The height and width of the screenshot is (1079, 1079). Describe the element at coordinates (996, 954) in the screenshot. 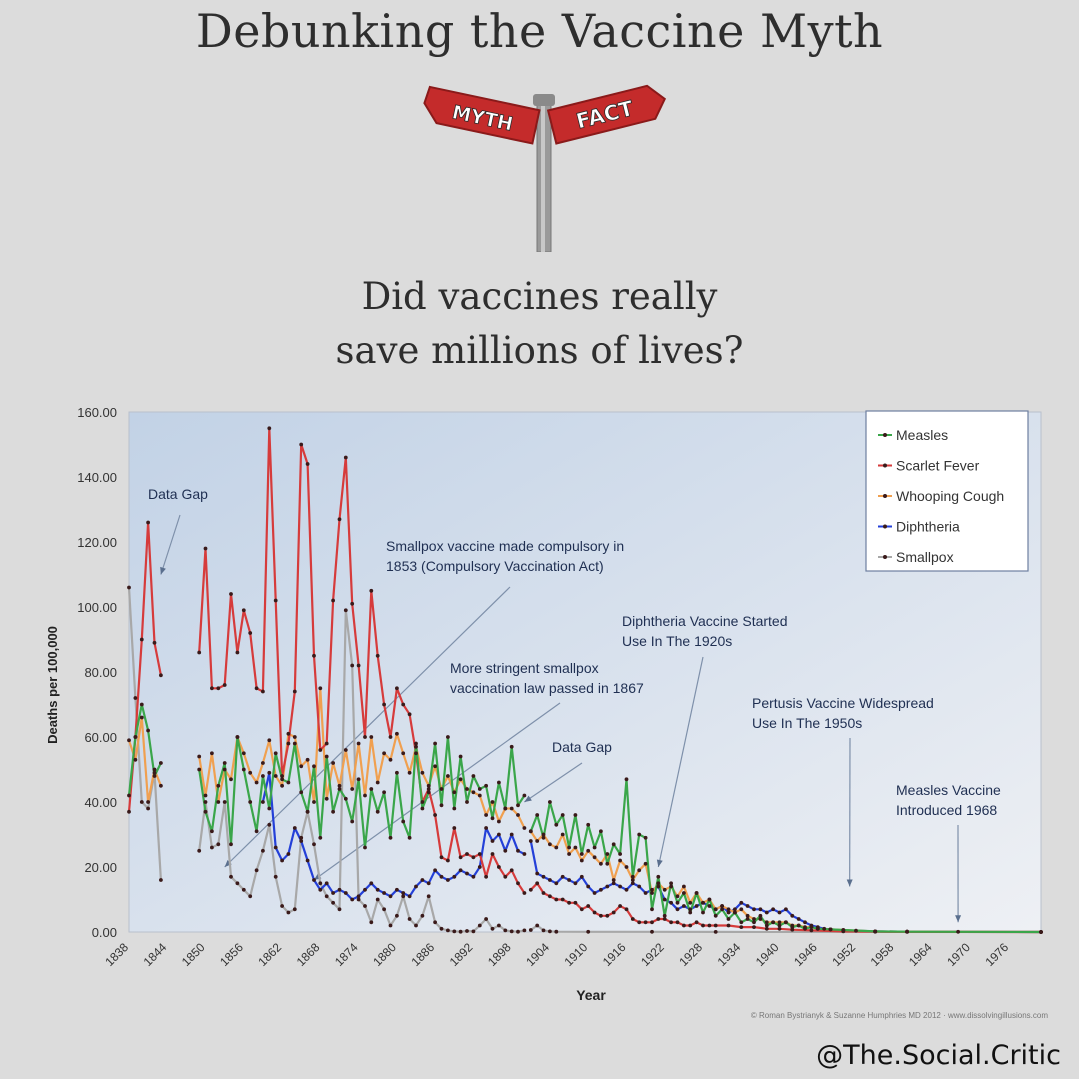

I see `x-tick-label: 1976` at that location.